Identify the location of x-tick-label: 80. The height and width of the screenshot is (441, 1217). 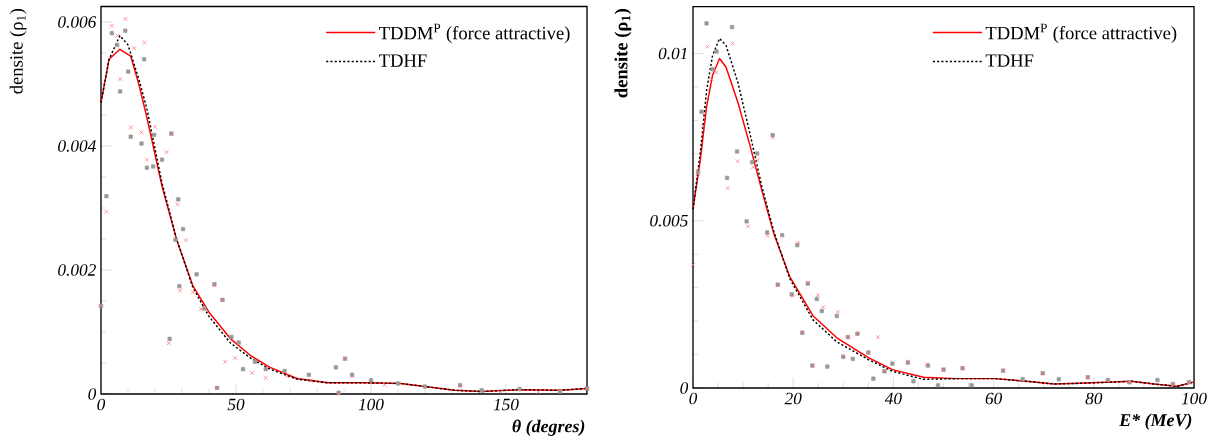
(1094, 398).